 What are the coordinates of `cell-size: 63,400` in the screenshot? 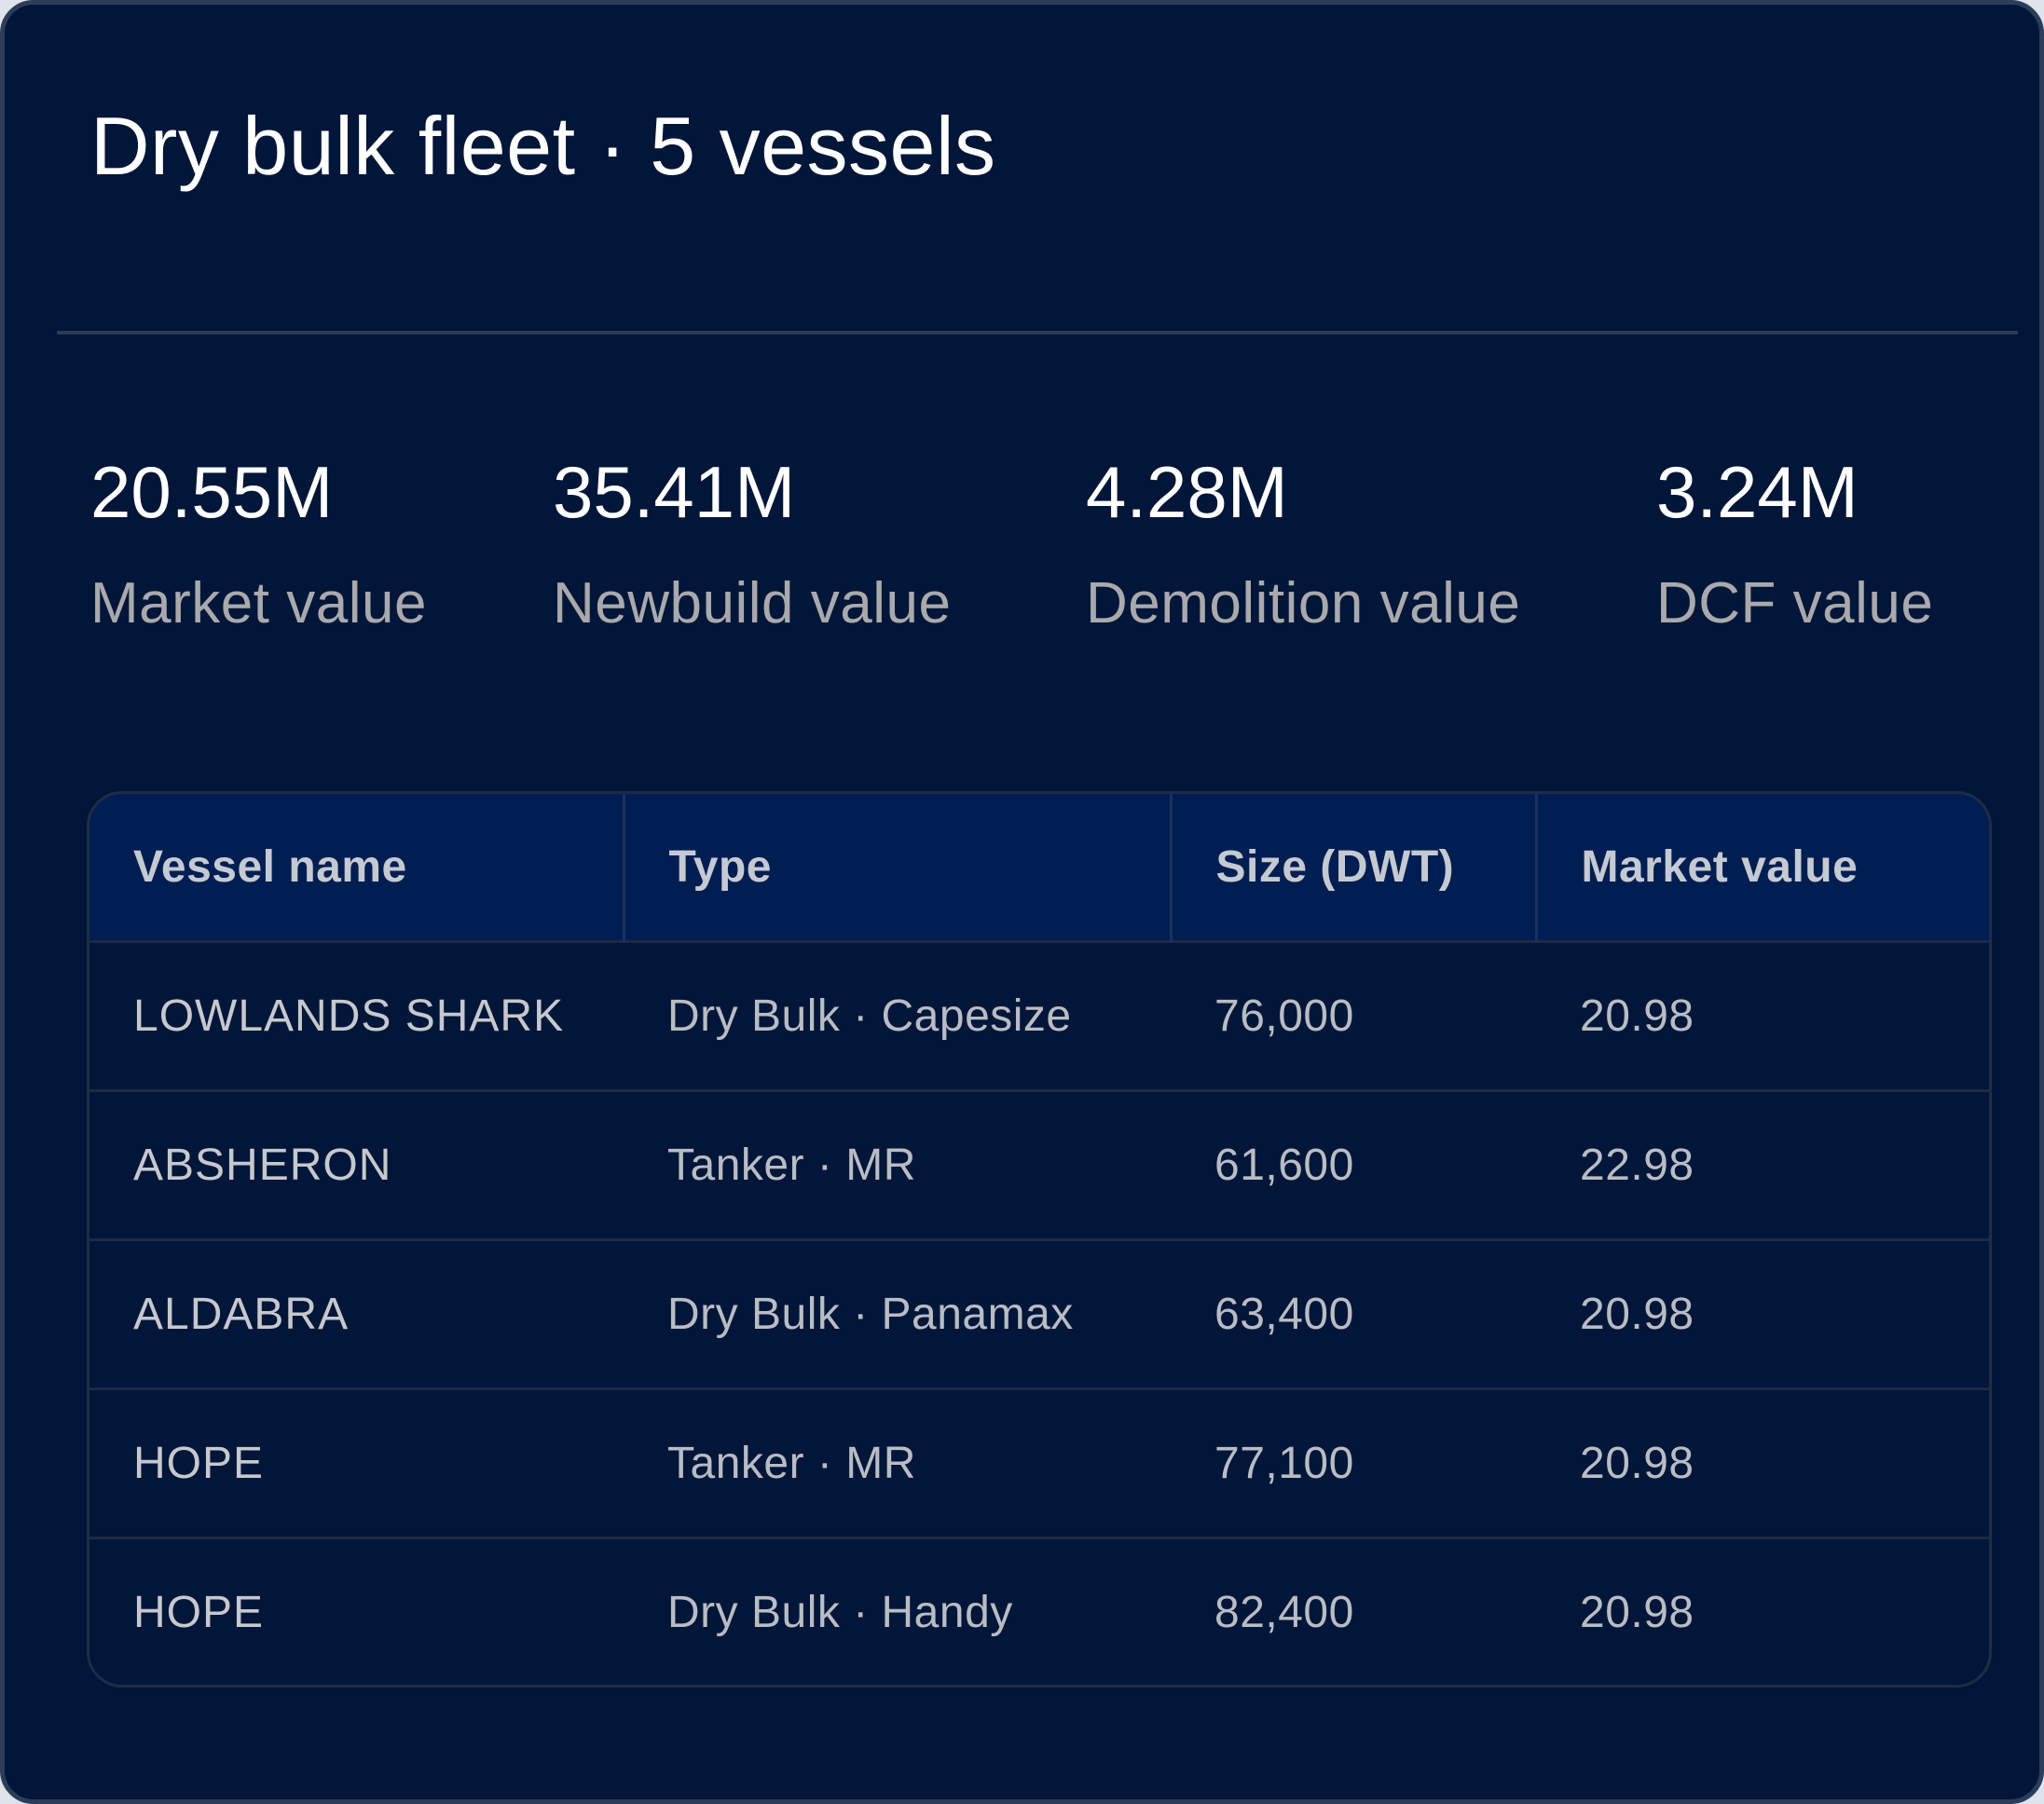 It's located at (1284, 1314).